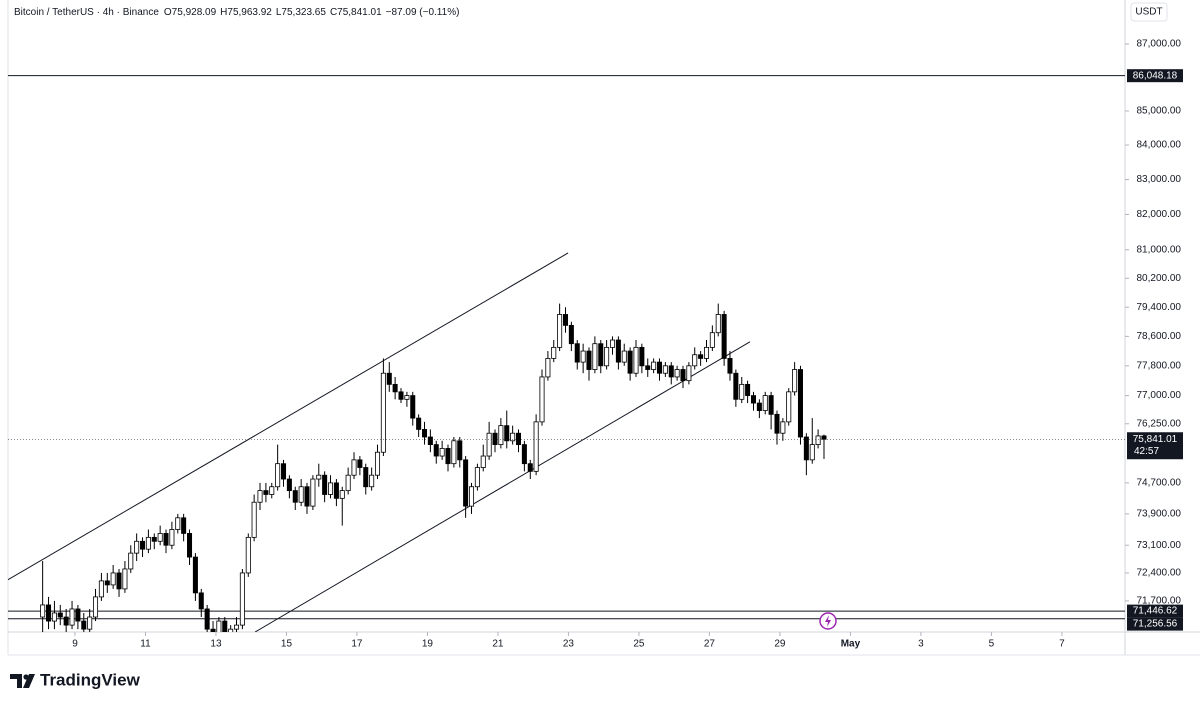  Describe the element at coordinates (921, 644) in the screenshot. I see `x-tick-label: 3` at that location.